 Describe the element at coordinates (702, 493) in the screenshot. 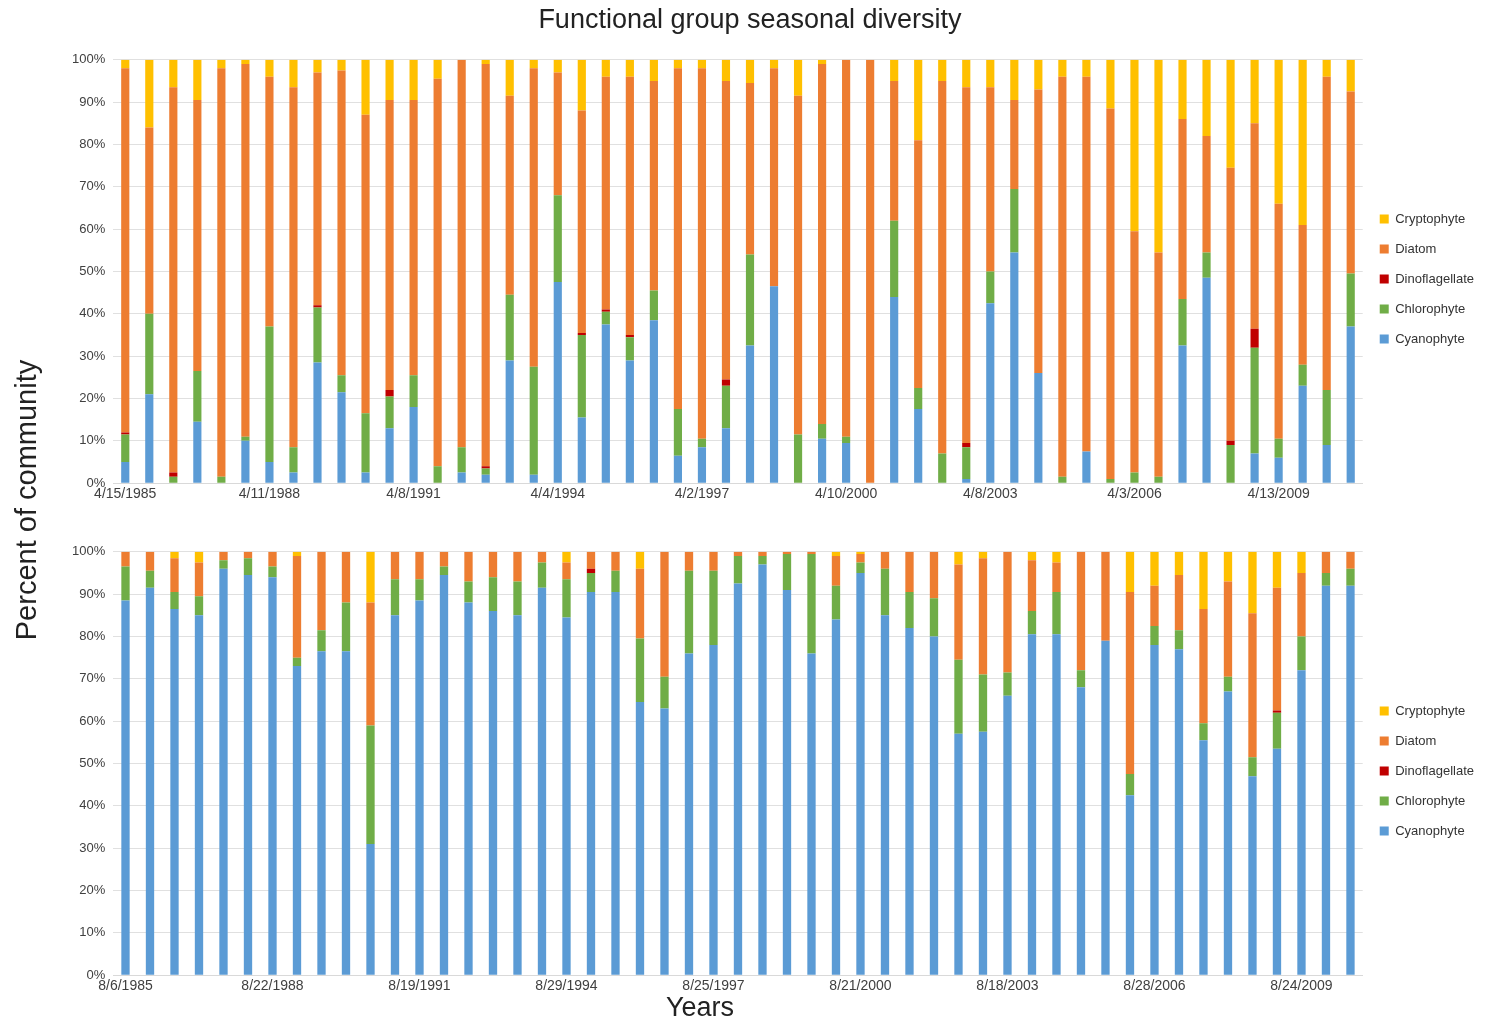

I see `x-tick-label: 4/2/1997` at that location.